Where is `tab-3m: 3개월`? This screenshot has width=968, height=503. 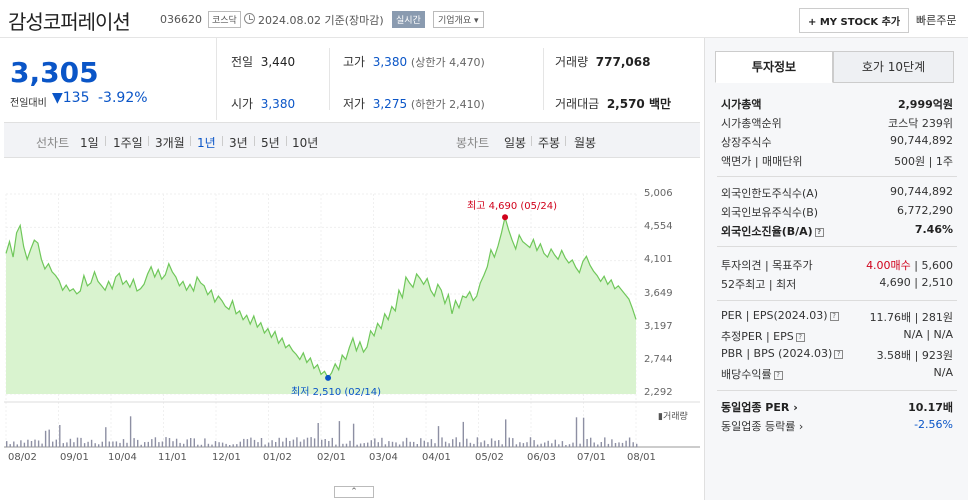
tab-3m: 3개월 is located at coordinates (170, 143).